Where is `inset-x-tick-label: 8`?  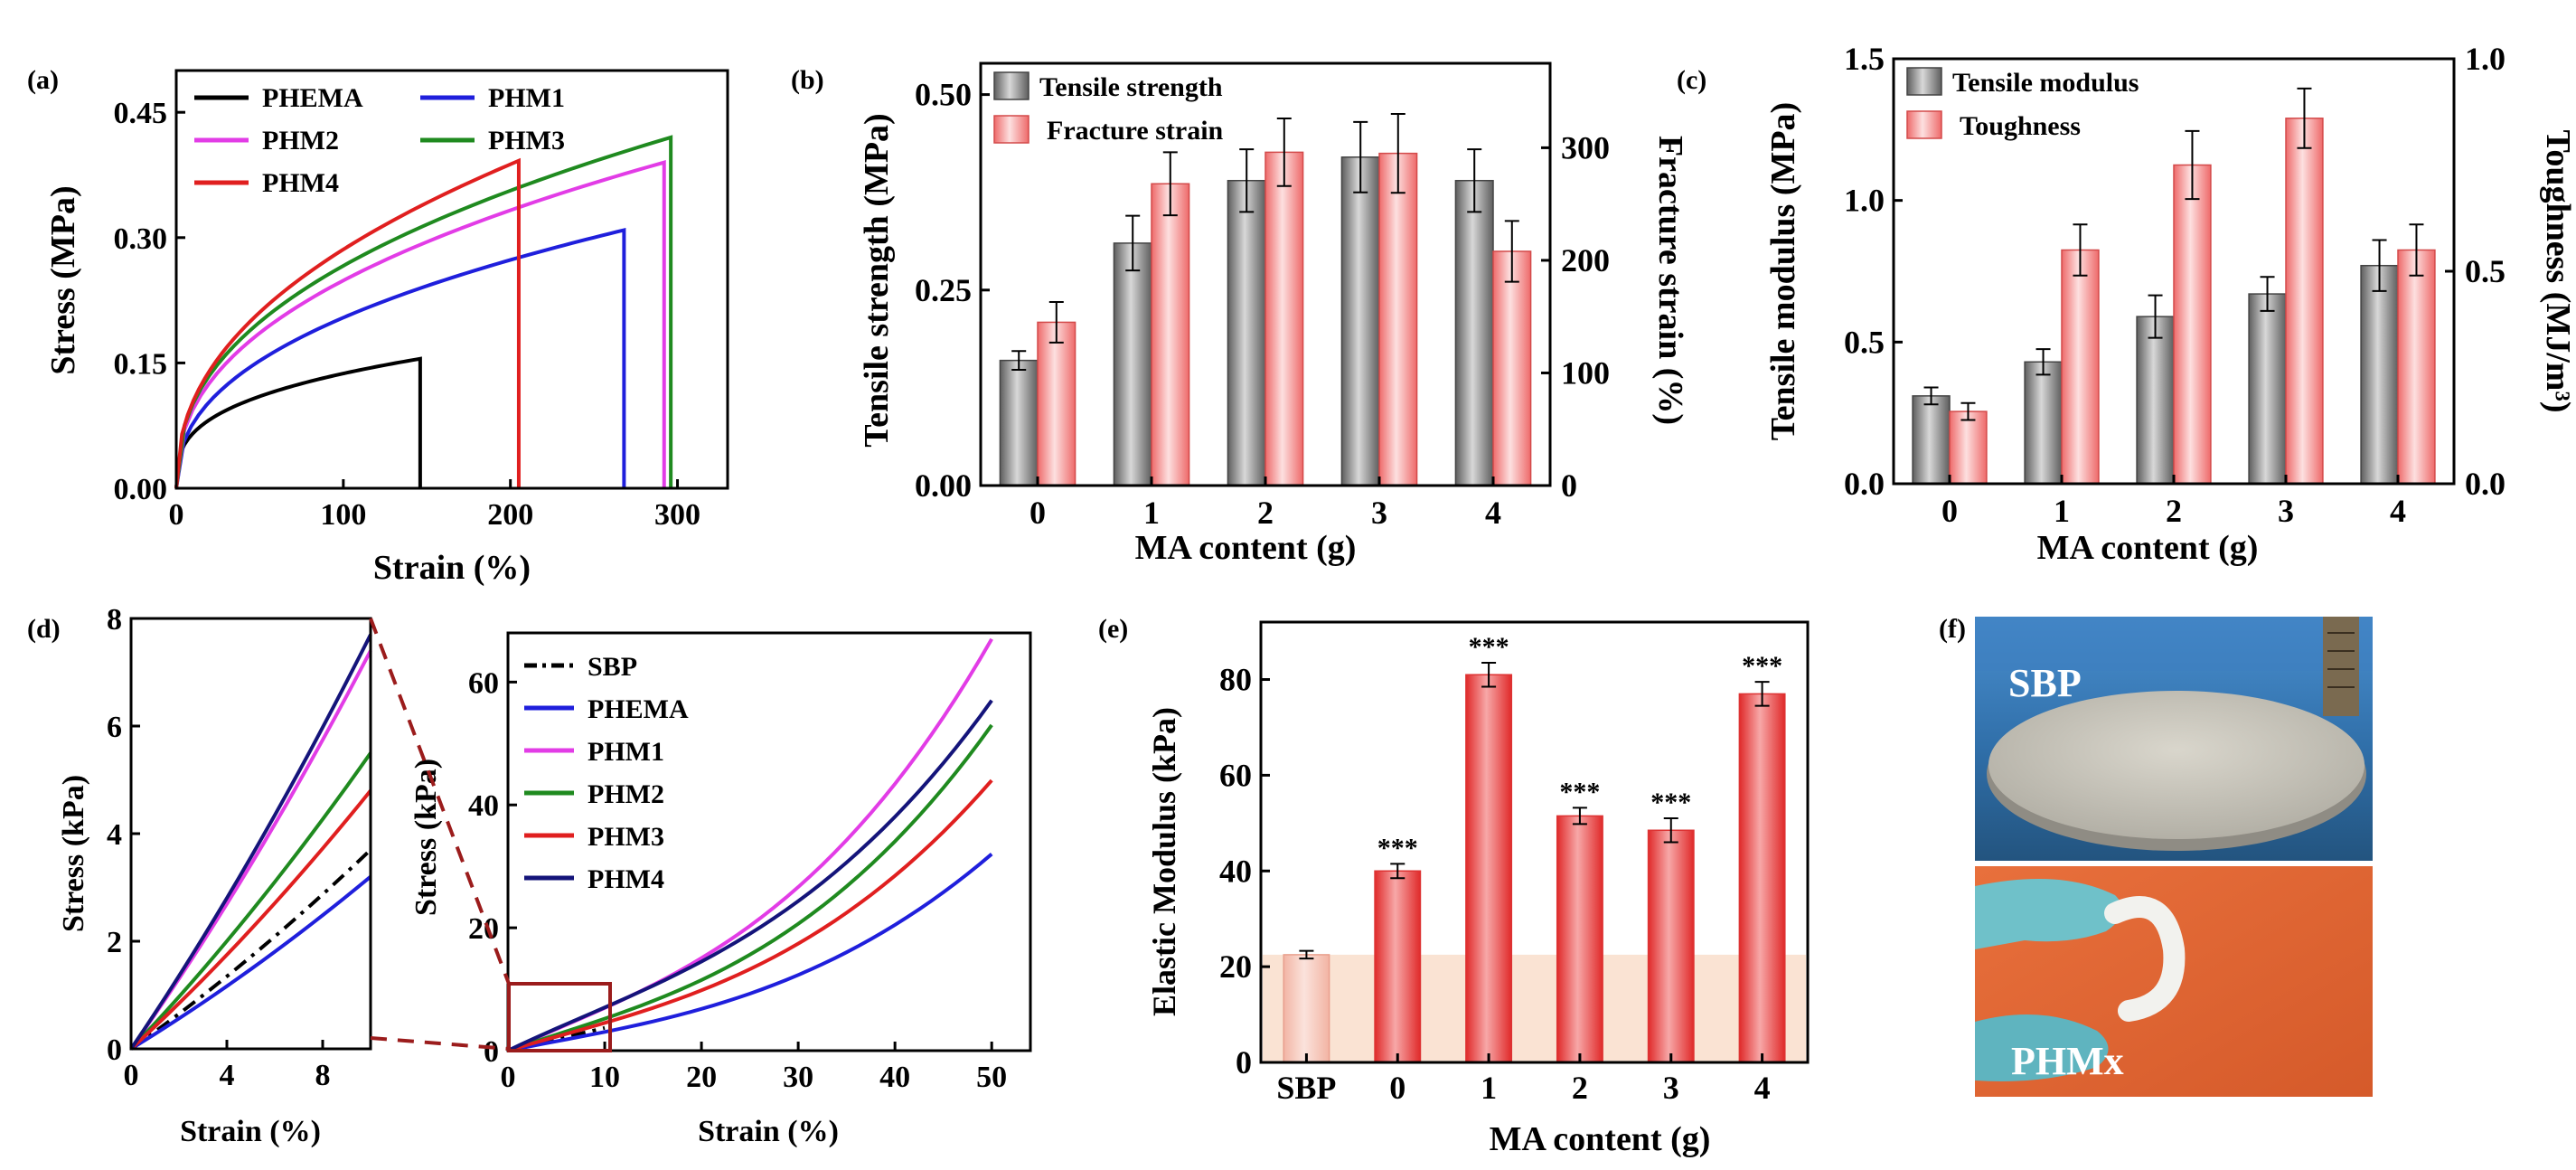 inset-x-tick-label: 8 is located at coordinates (323, 1075).